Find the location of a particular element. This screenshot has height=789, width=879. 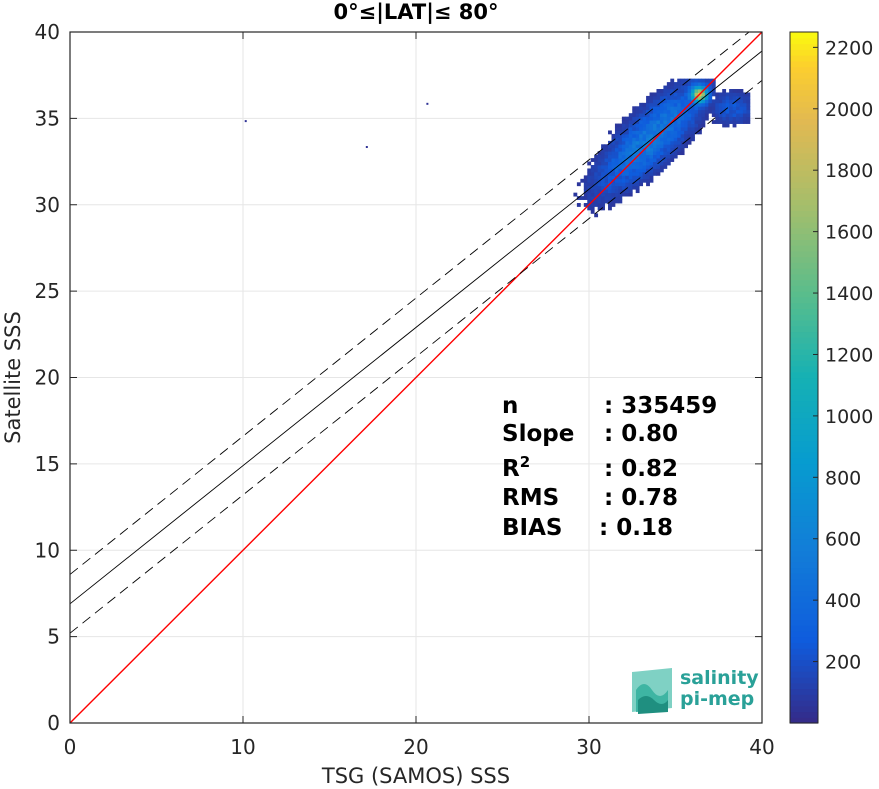

x-tick-label: 30 is located at coordinates (588, 747).